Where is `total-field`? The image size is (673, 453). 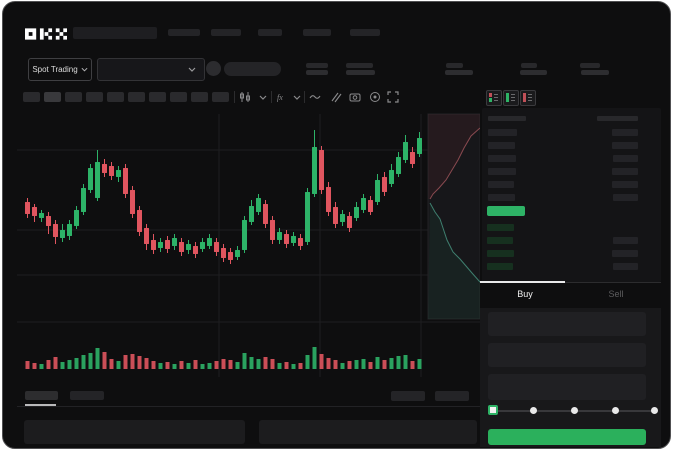
total-field is located at coordinates (567, 387).